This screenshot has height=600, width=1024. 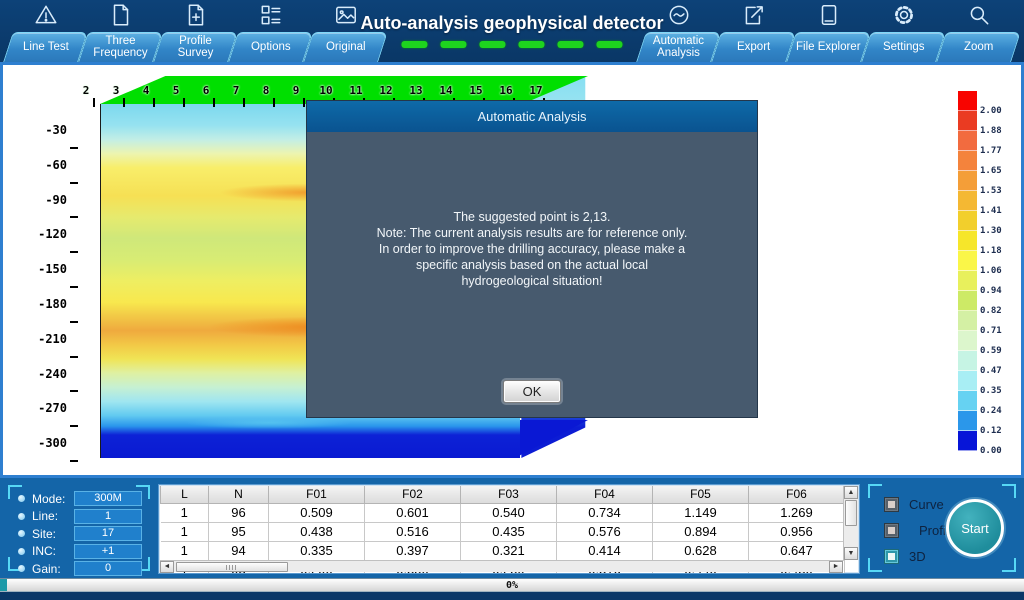 I want to click on param-value-field: 17, so click(x=108, y=533).